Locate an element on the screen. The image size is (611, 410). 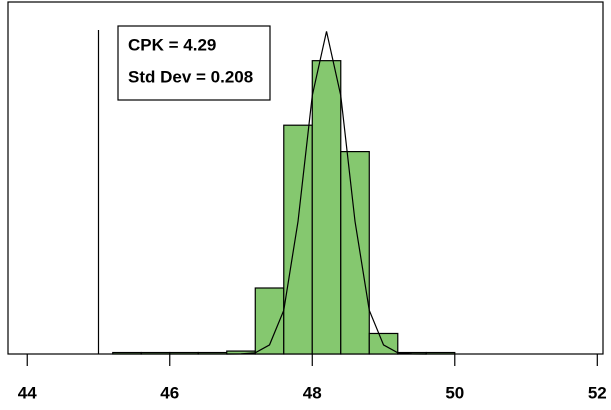
x-tick-label: 48 is located at coordinates (312, 392).